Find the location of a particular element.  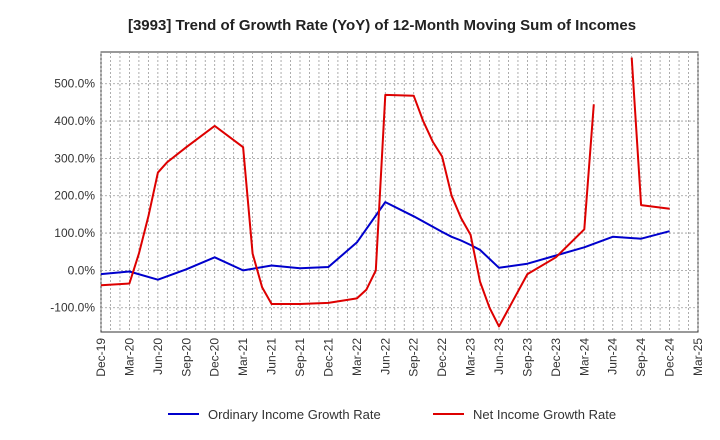

y-tick-label: 300.0% is located at coordinates (74, 158).